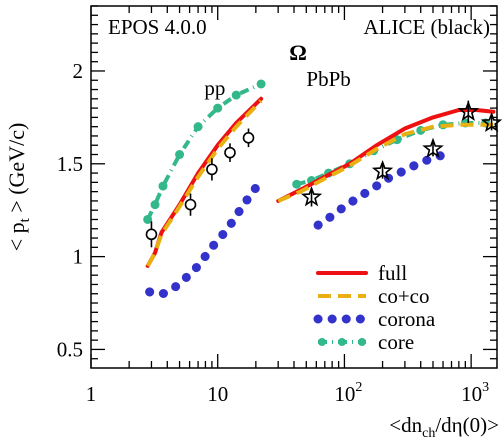 Image resolution: width=504 pixels, height=440 pixels. What do you see at coordinates (70, 349) in the screenshot?
I see `y-tick-label: 0.5` at bounding box center [70, 349].